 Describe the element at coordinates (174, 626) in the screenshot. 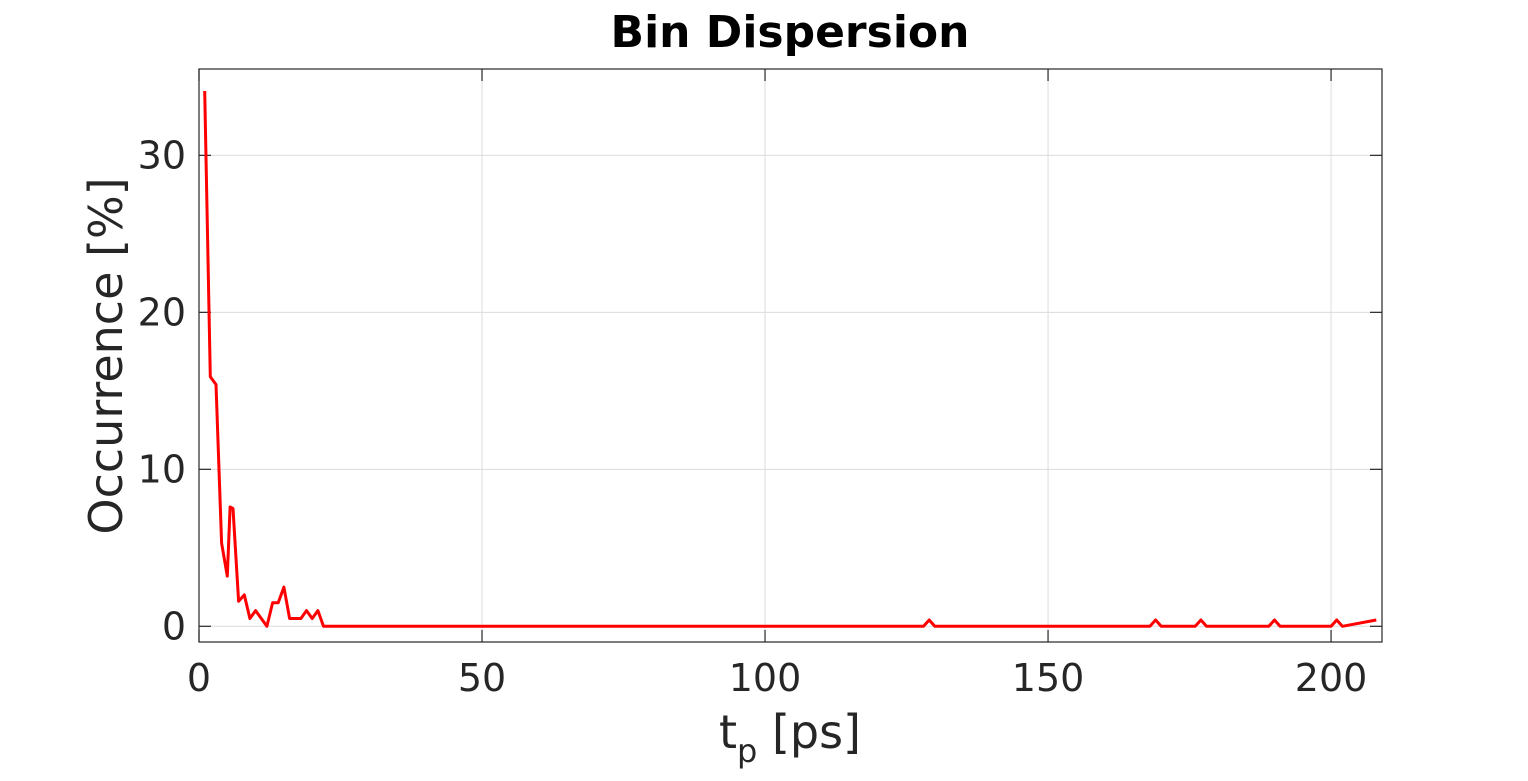

I see `y-tick-label: 0` at that location.